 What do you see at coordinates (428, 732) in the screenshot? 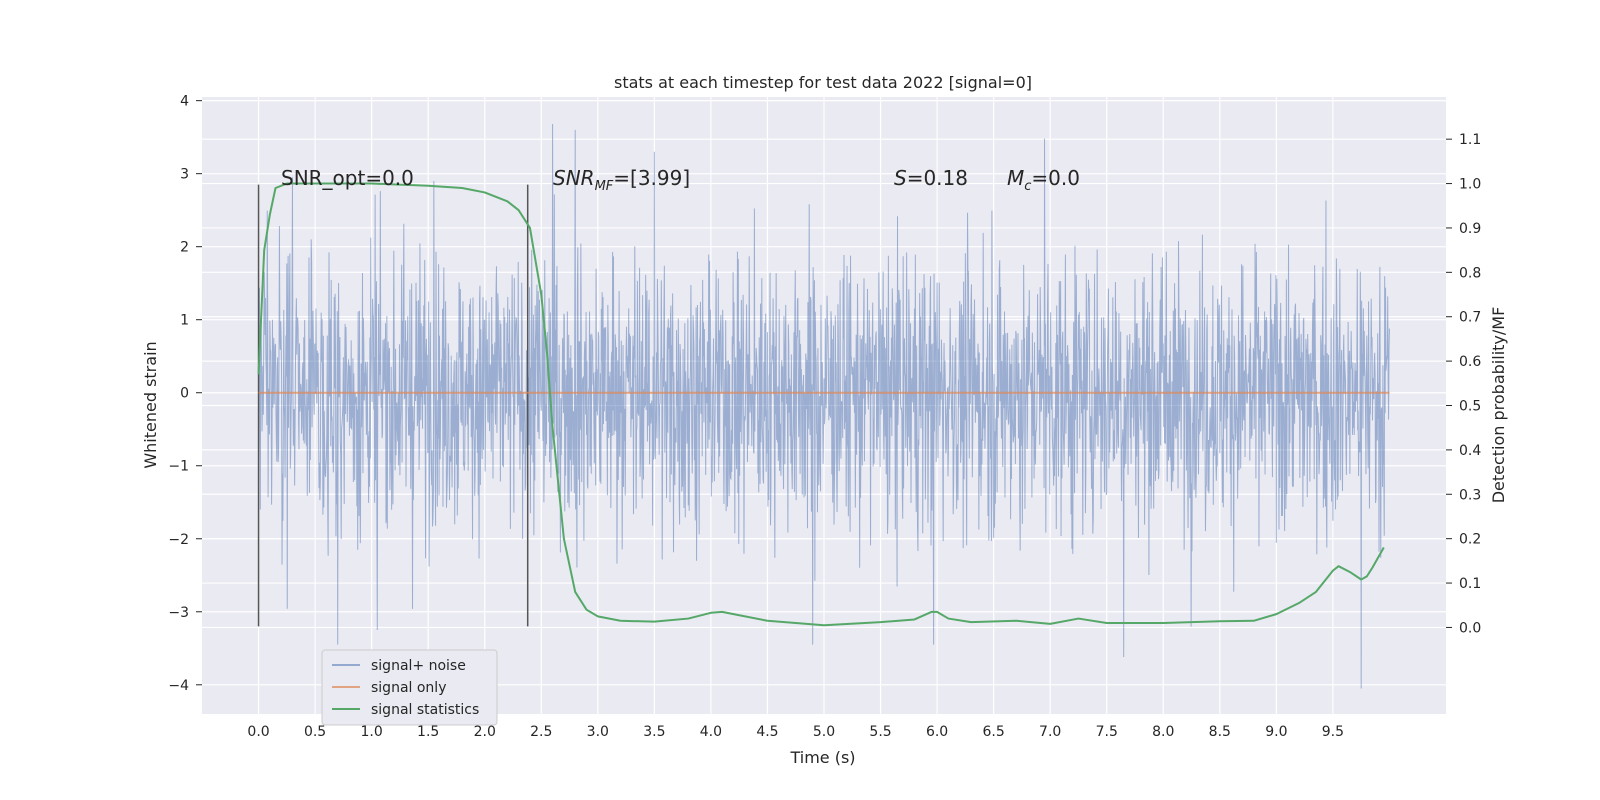
I see `x-tick-label: 1.5` at bounding box center [428, 732].